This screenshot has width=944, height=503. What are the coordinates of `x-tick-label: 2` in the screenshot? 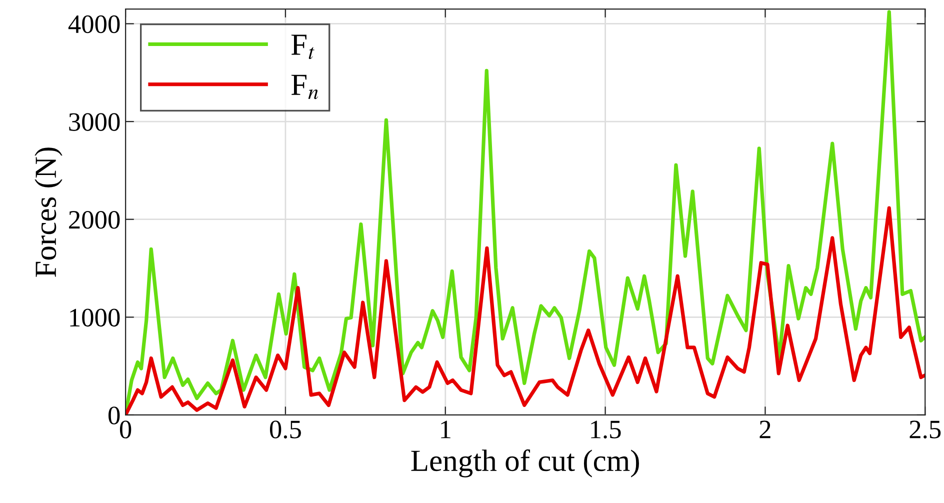 It's located at (765, 429).